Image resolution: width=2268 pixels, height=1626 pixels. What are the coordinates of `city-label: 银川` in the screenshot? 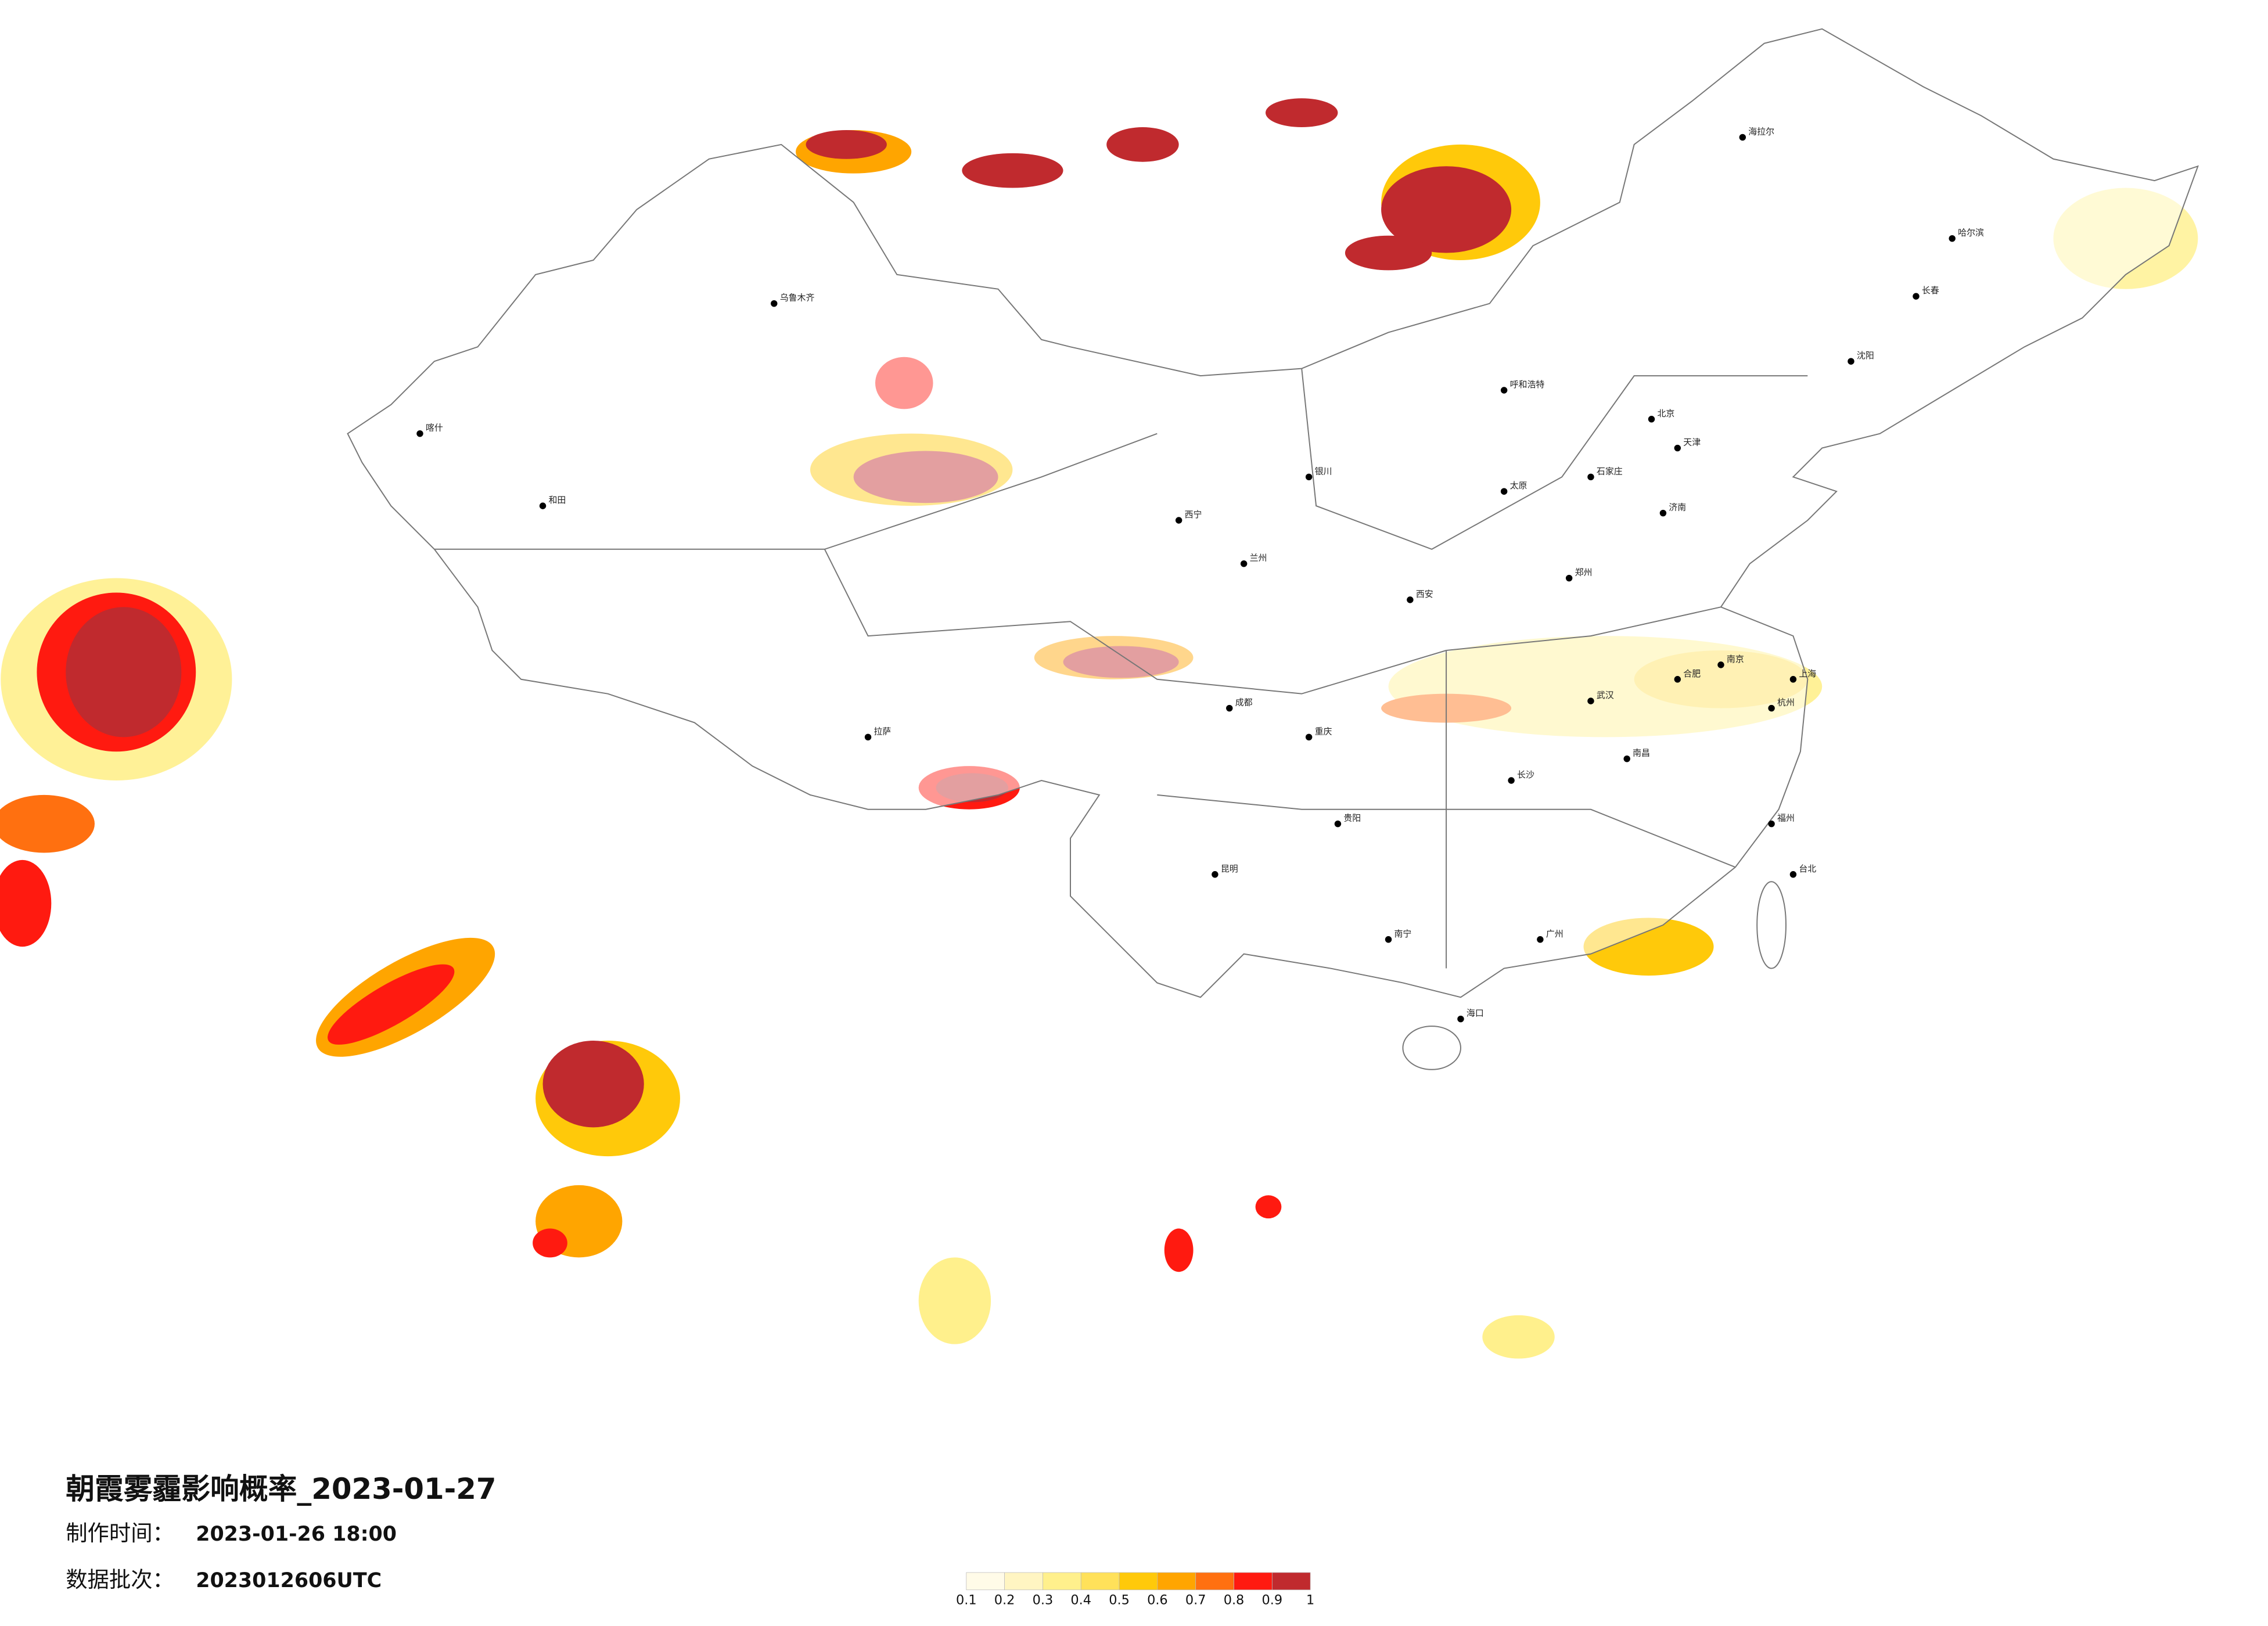 It's located at (1323, 471).